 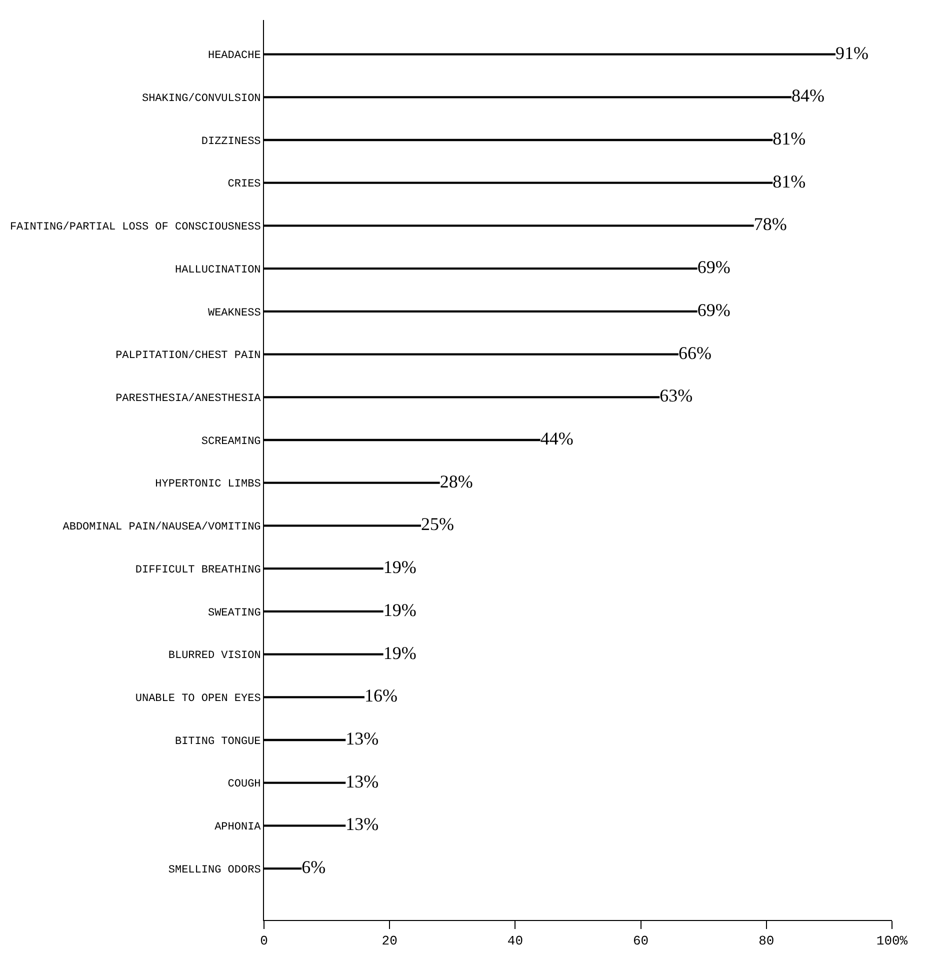 What do you see at coordinates (215, 870) in the screenshot?
I see `y-tick-label: SMELLING ODORS` at bounding box center [215, 870].